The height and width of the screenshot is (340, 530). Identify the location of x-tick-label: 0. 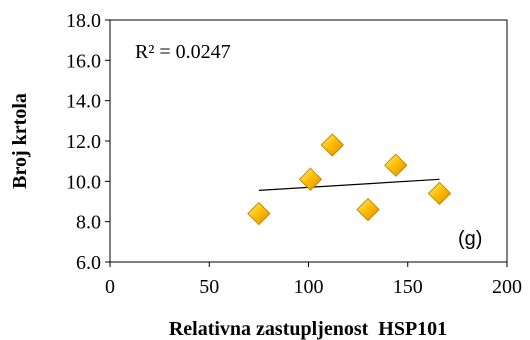
(110, 287).